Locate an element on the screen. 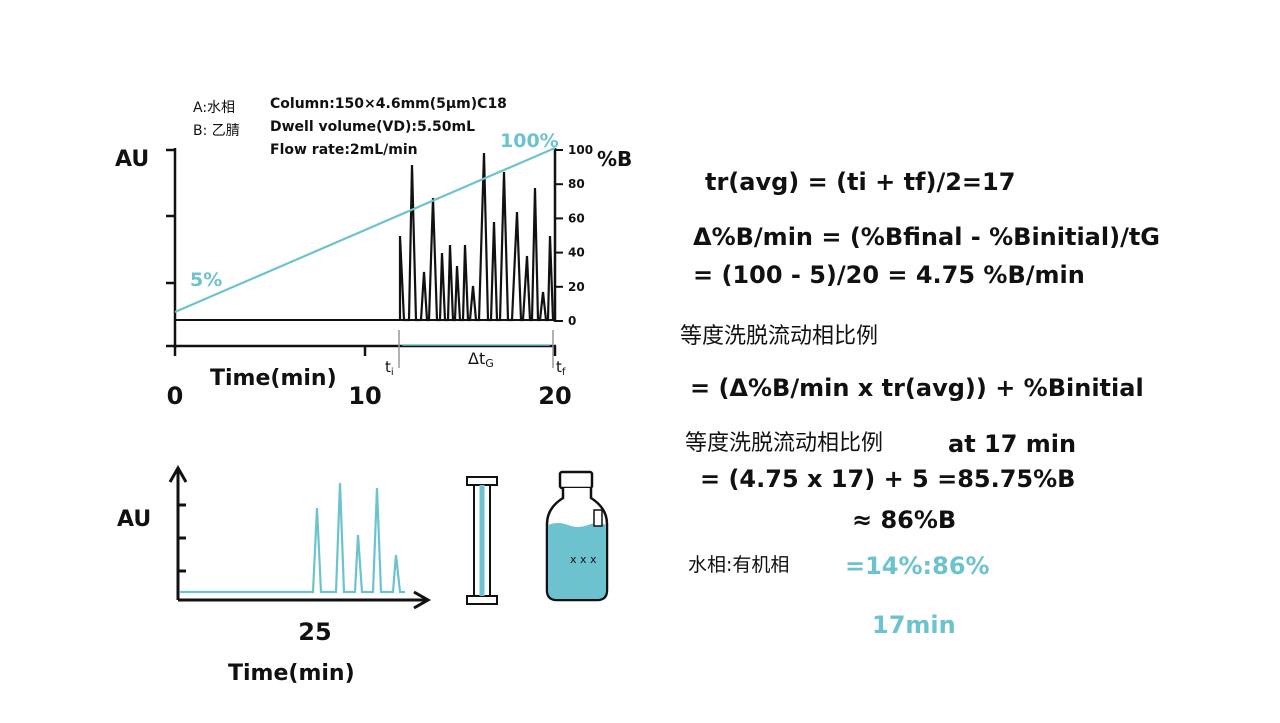 This screenshot has width=1280, height=723. condition: Dwell volume(VD):5.50mL is located at coordinates (372, 127).